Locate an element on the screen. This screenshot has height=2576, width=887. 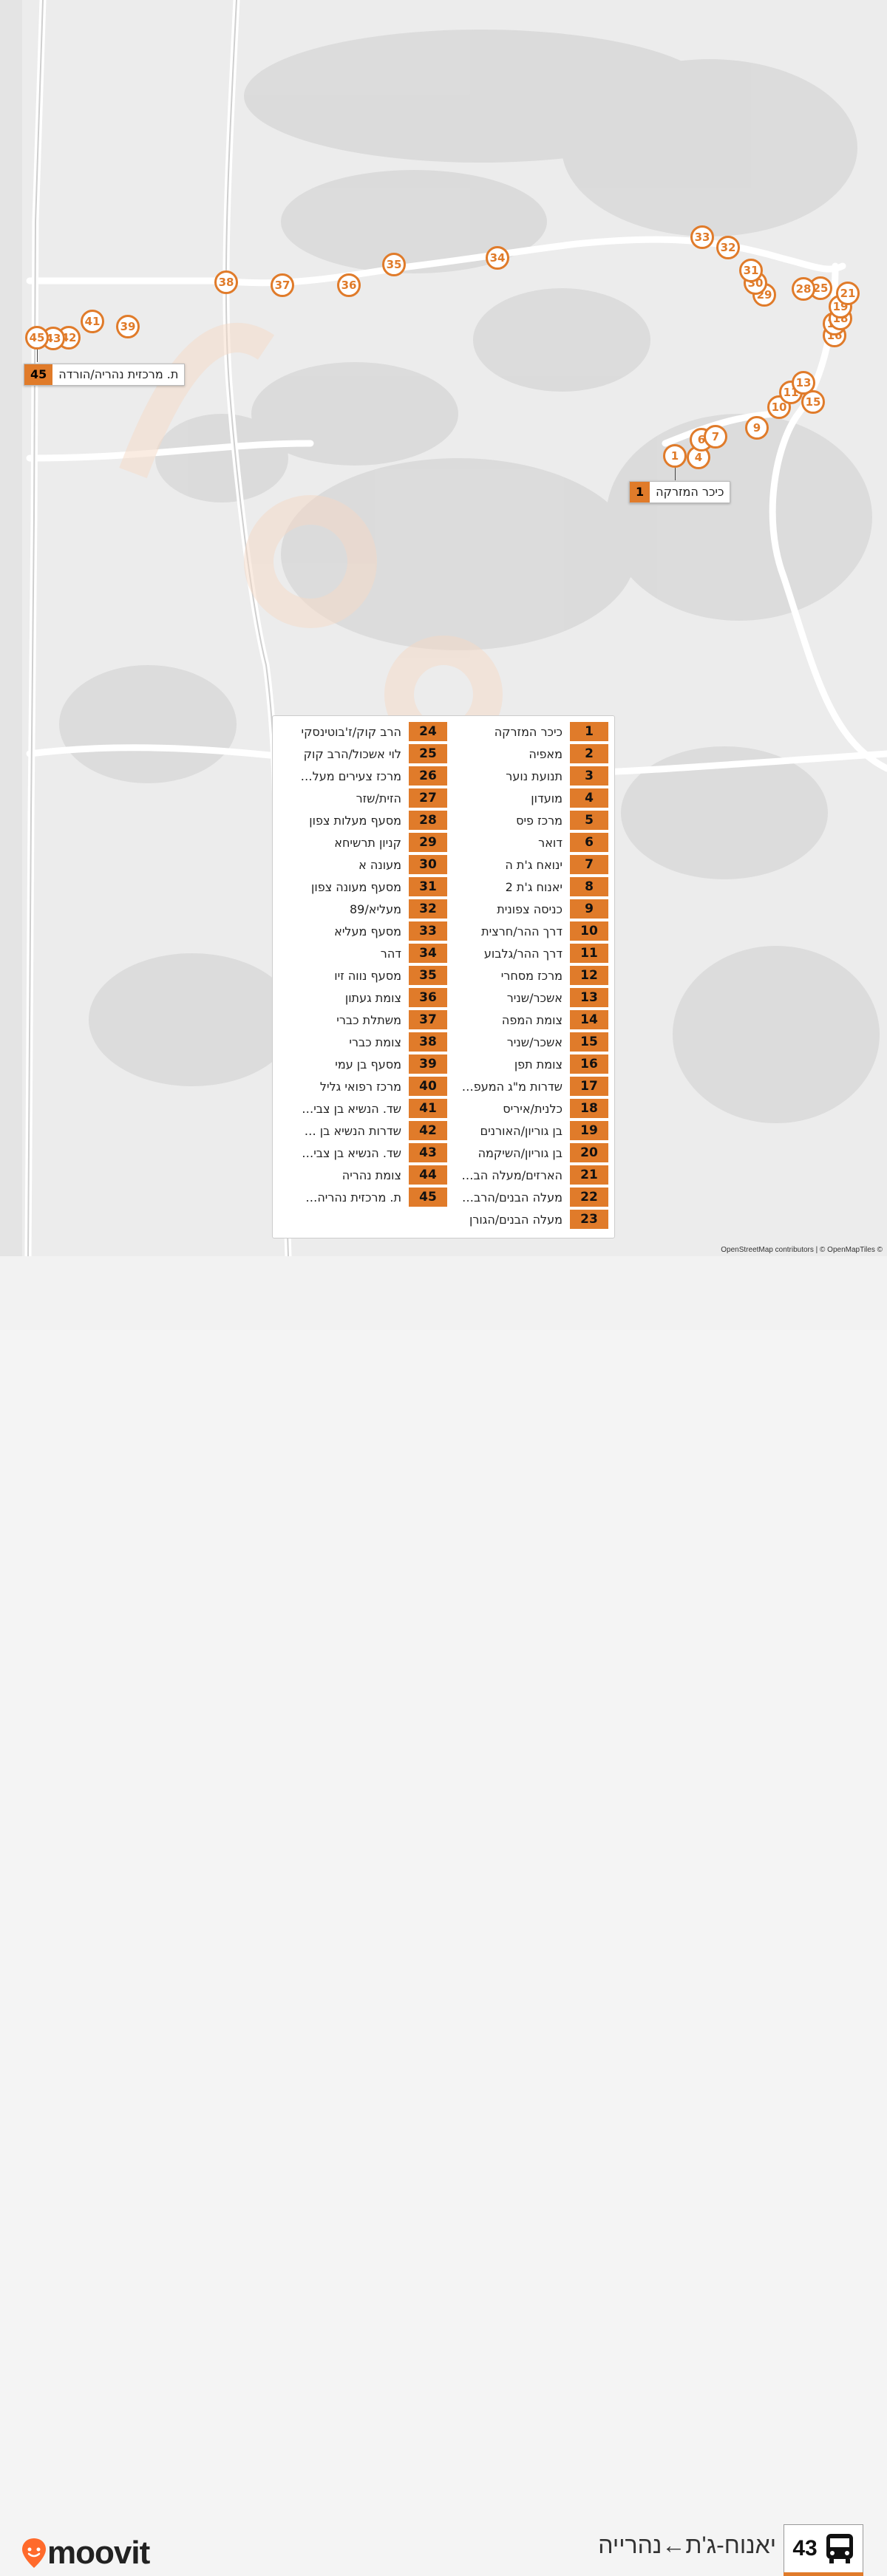
stop-name: אשכר/שניר is located at coordinates (534, 997).